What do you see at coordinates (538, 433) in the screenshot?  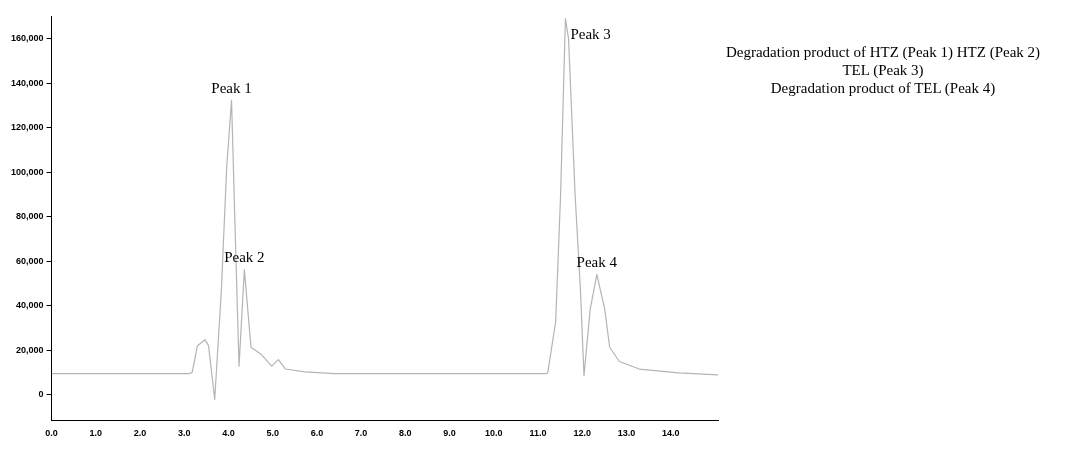 I see `x-tick-label: 11.0` at bounding box center [538, 433].